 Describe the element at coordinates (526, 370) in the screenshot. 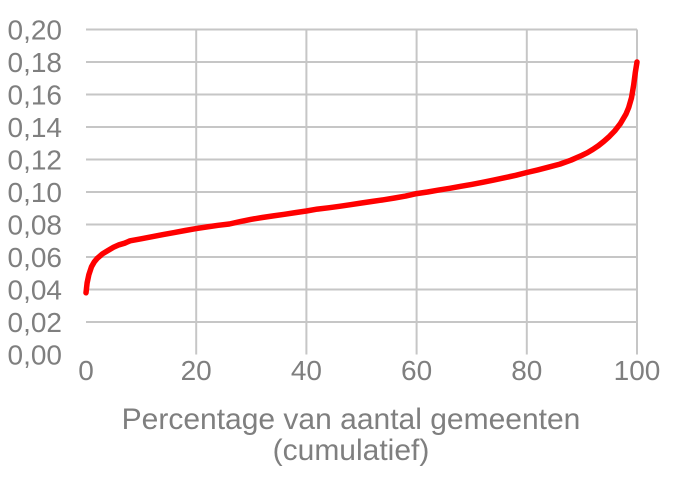

I see `x-axis-tick-label: 80` at that location.